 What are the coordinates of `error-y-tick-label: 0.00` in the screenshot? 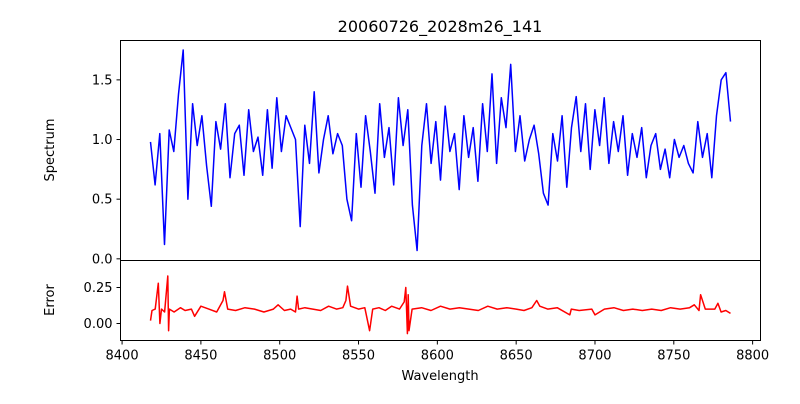 It's located at (98, 324).